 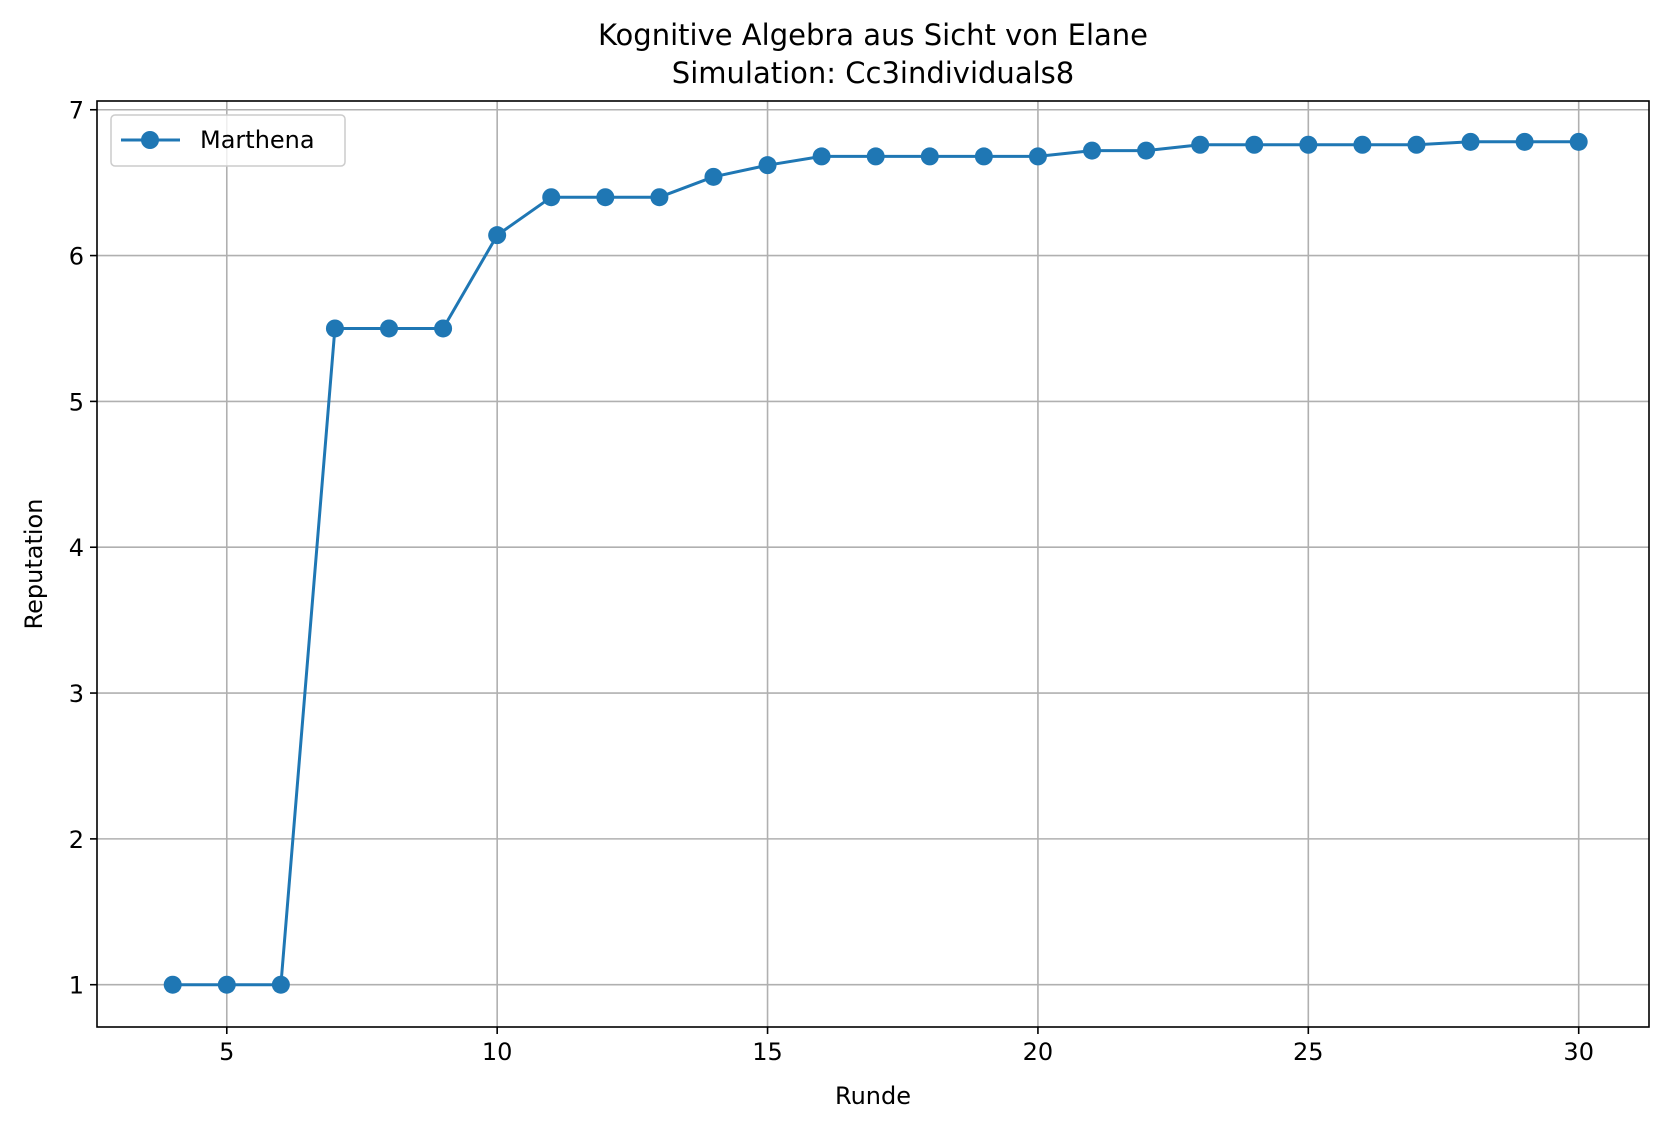 What do you see at coordinates (1308, 1052) in the screenshot?
I see `x-tick-label: 25` at bounding box center [1308, 1052].